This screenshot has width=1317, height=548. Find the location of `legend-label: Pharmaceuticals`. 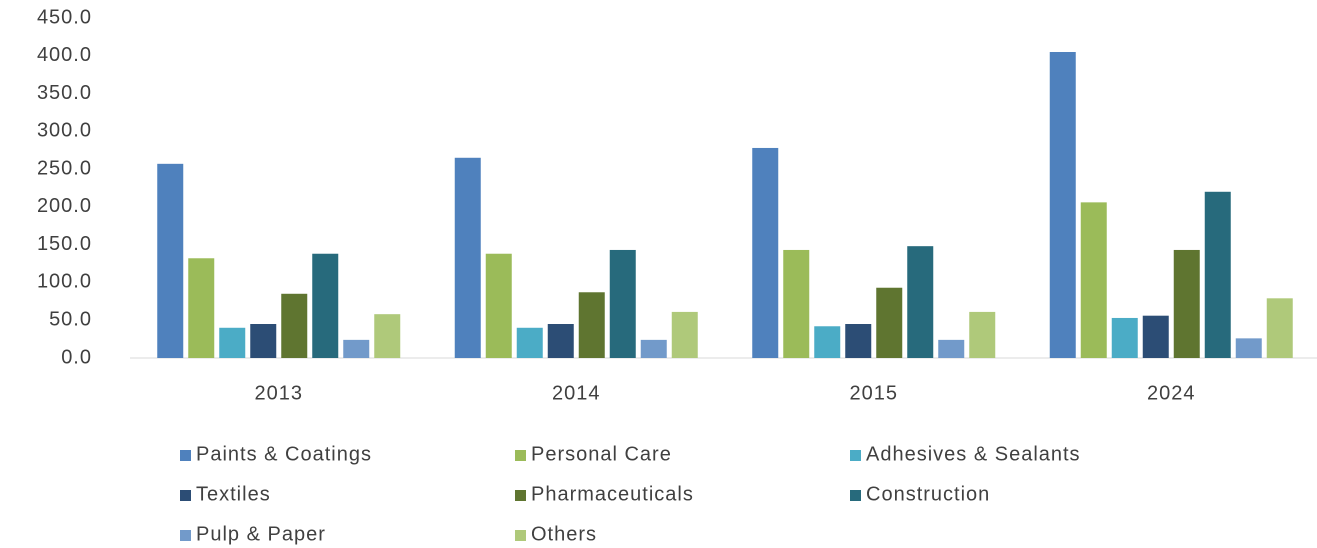

legend-label: Pharmaceuticals is located at coordinates (612, 494).